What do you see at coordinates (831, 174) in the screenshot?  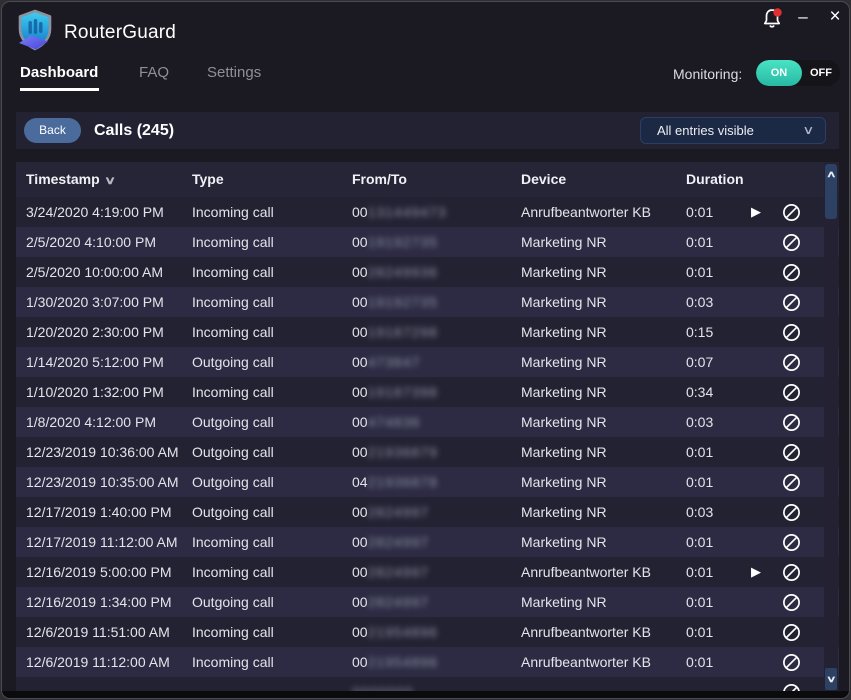 I see `chevron-up-icon: ∧` at bounding box center [831, 174].